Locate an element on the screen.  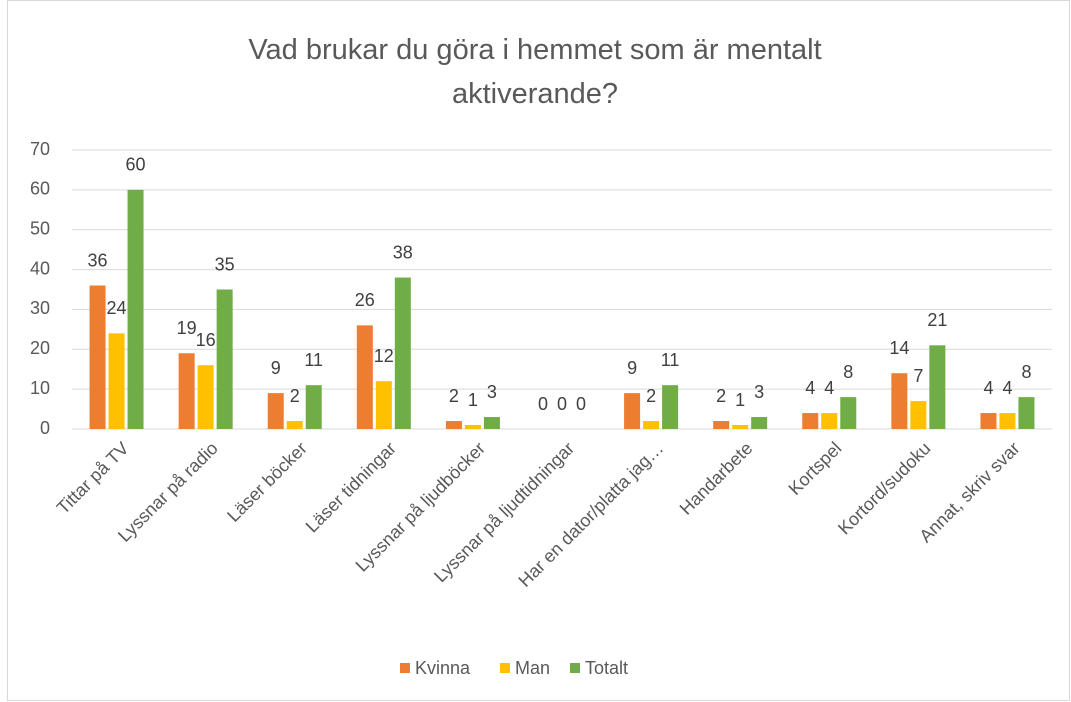
value-label: 60 is located at coordinates (136, 165).